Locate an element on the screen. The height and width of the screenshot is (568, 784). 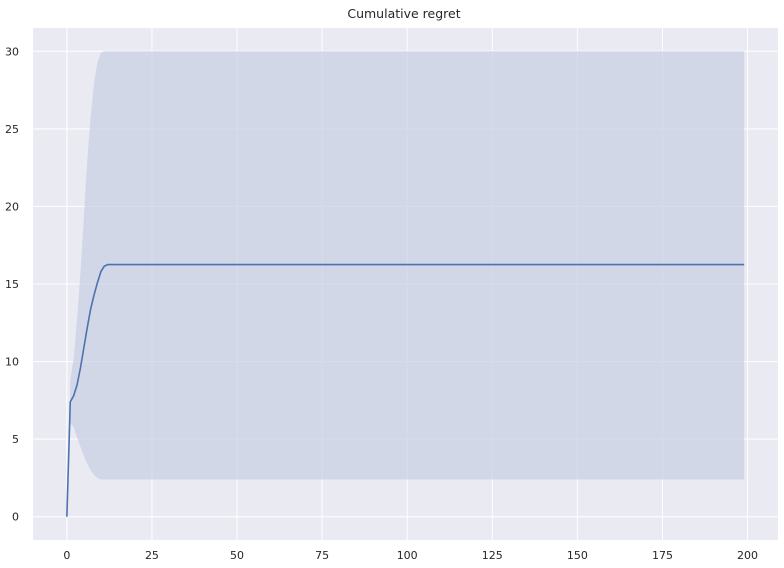
x-tick-label: 200 is located at coordinates (747, 555).